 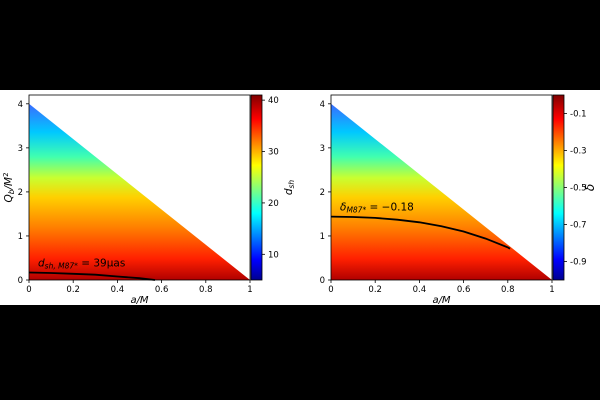 I want to click on colorbar-label: dsh, so click(x=289, y=188).